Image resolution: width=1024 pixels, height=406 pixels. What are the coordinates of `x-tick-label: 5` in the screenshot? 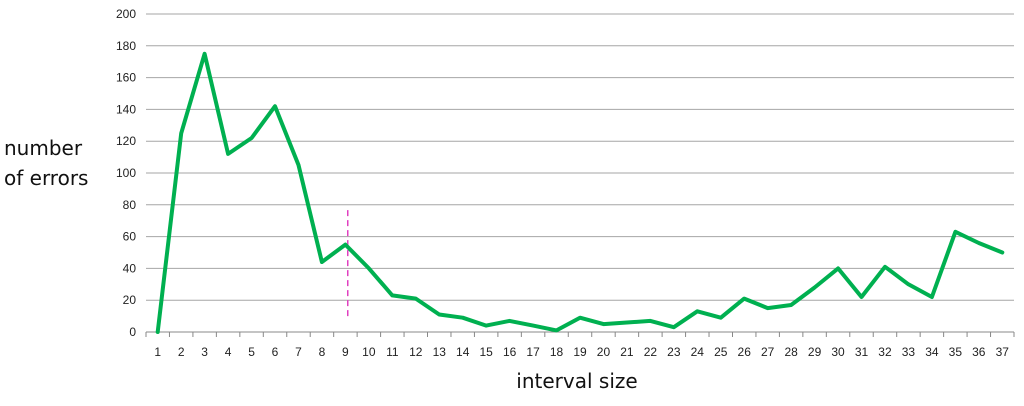 It's located at (251, 352).